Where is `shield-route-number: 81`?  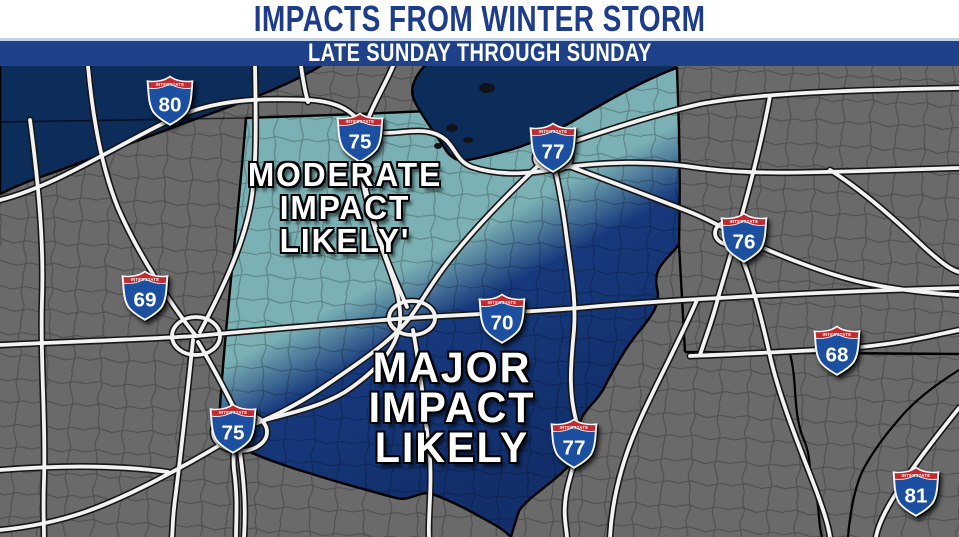 shield-route-number: 81 is located at coordinates (916, 496).